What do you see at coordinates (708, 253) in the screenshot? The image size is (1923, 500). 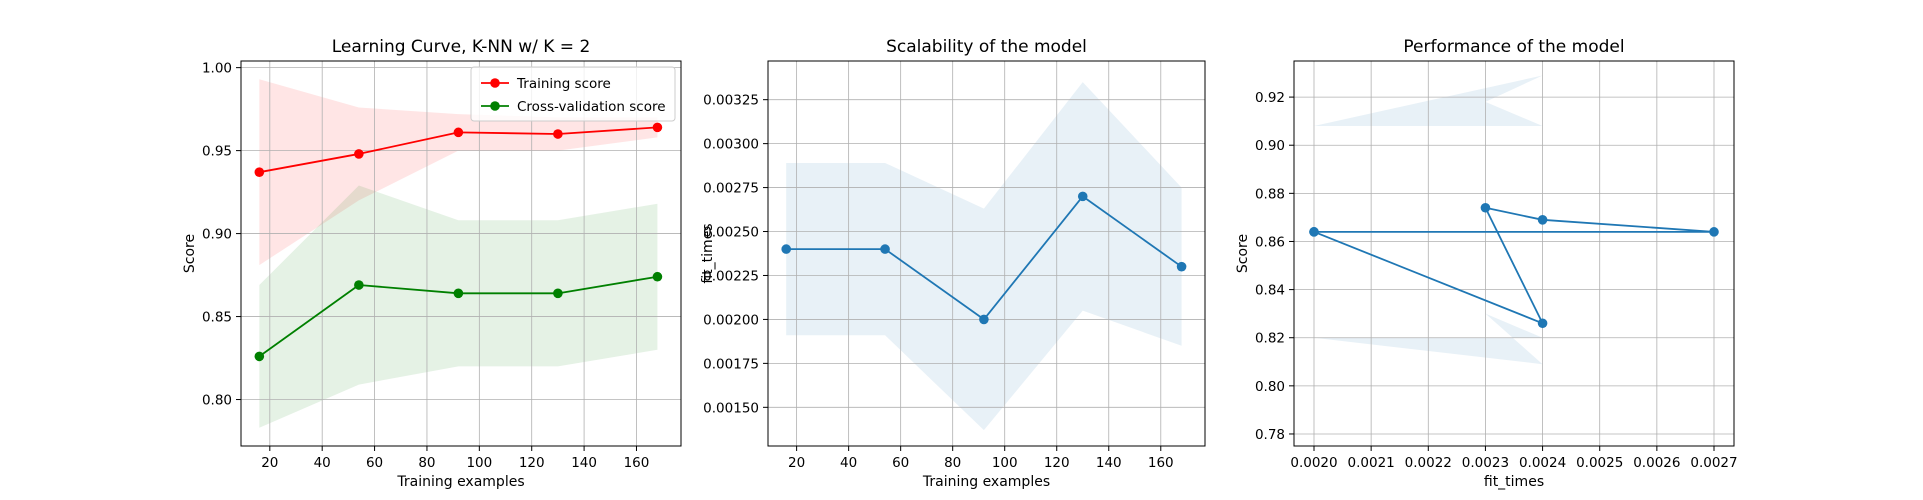 I see `y-axis-label: fit_times` at bounding box center [708, 253].